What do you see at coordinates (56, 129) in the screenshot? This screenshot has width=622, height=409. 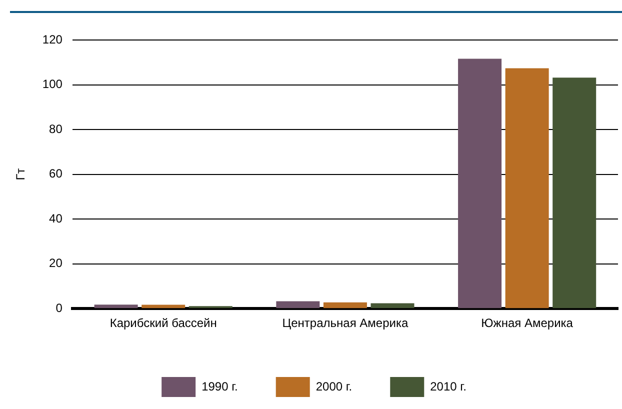 I see `y-tick-label: 80` at bounding box center [56, 129].